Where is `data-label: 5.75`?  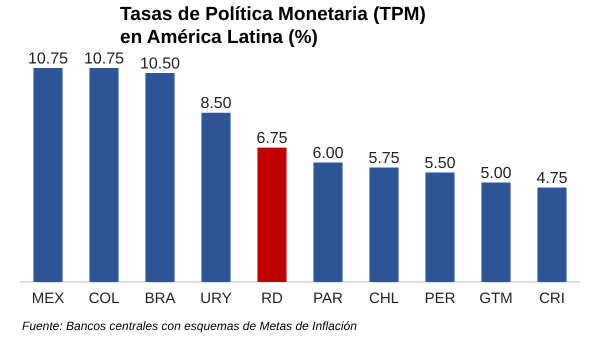 data-label: 5.75 is located at coordinates (384, 158).